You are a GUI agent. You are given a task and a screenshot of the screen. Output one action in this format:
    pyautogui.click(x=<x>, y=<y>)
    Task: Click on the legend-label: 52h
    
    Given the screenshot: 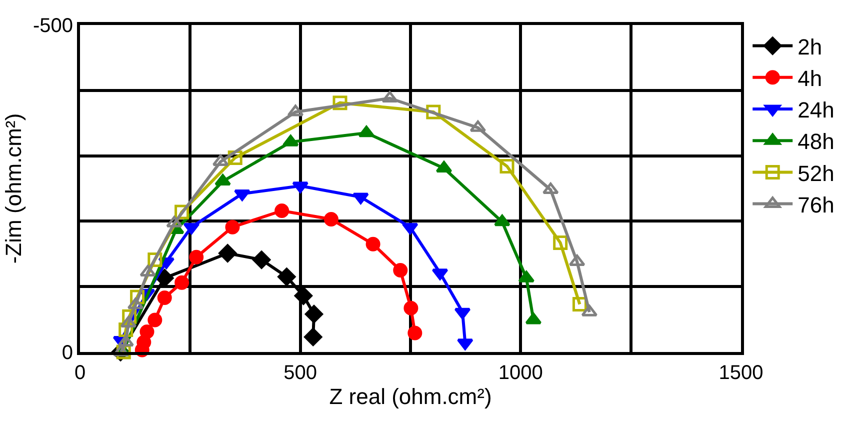 What is the action you would take?
    pyautogui.click(x=816, y=173)
    